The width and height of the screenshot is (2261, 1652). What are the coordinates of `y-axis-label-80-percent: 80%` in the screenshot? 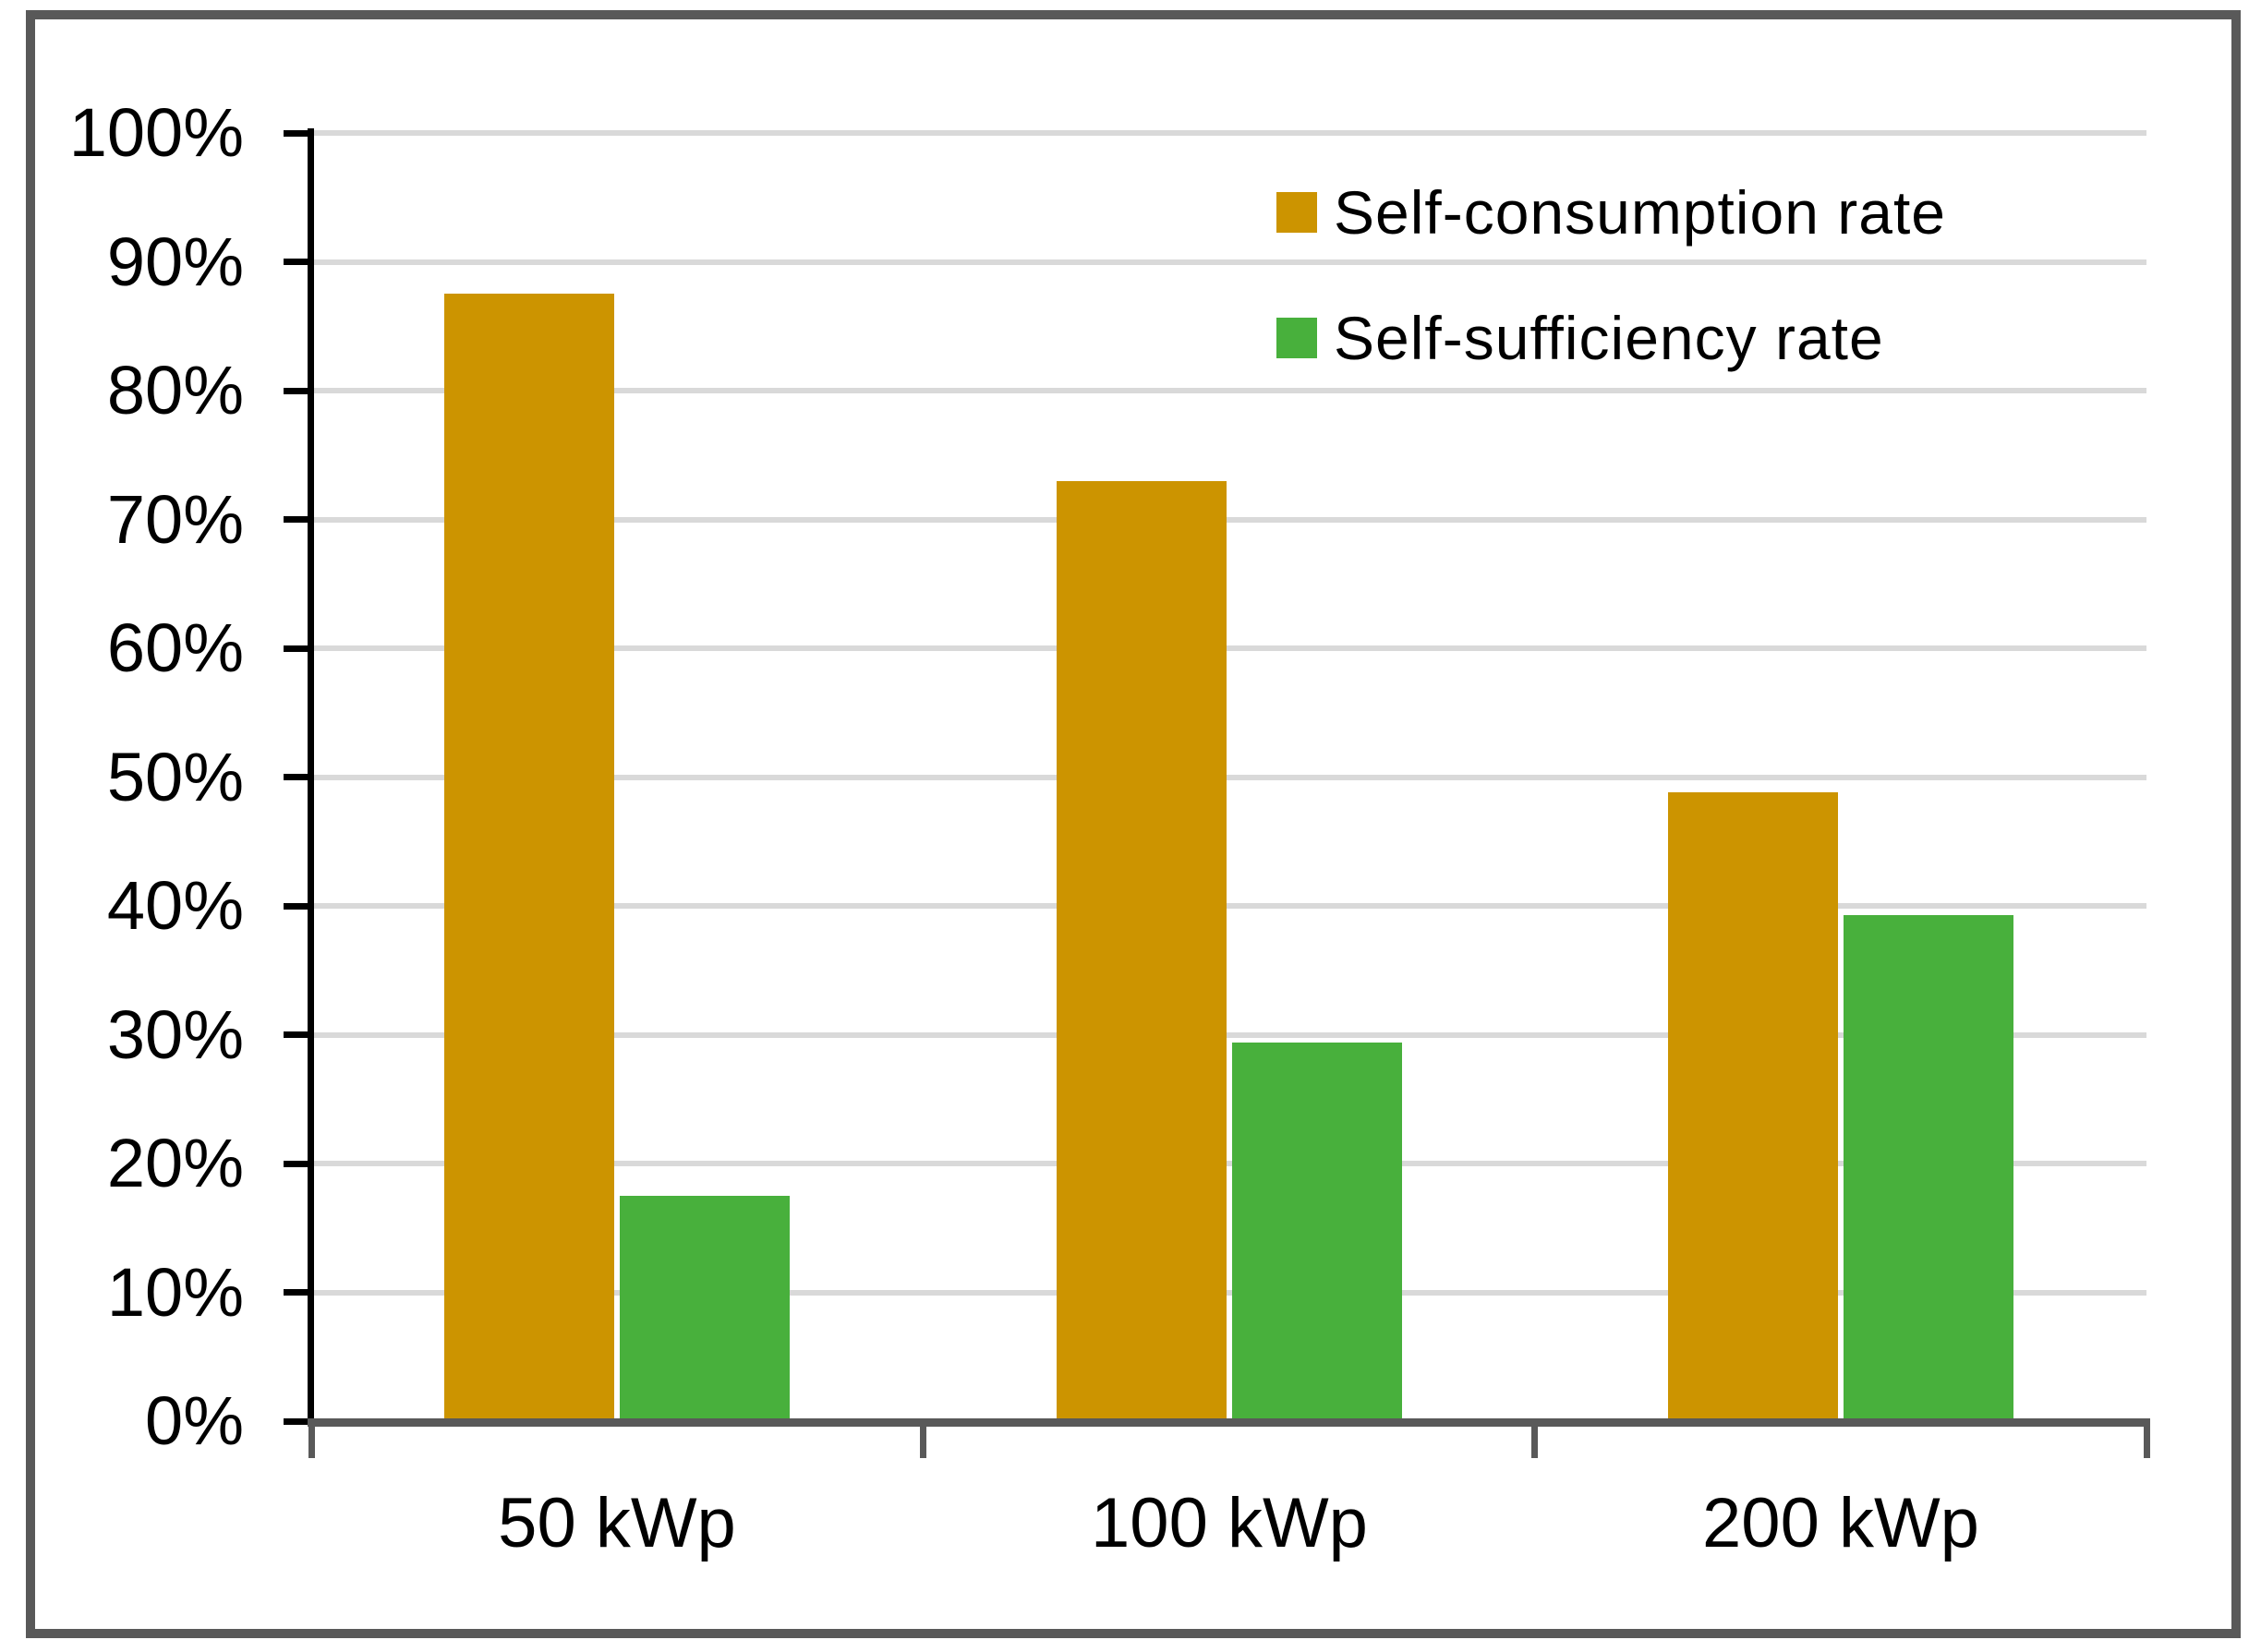 It's located at (175, 390).